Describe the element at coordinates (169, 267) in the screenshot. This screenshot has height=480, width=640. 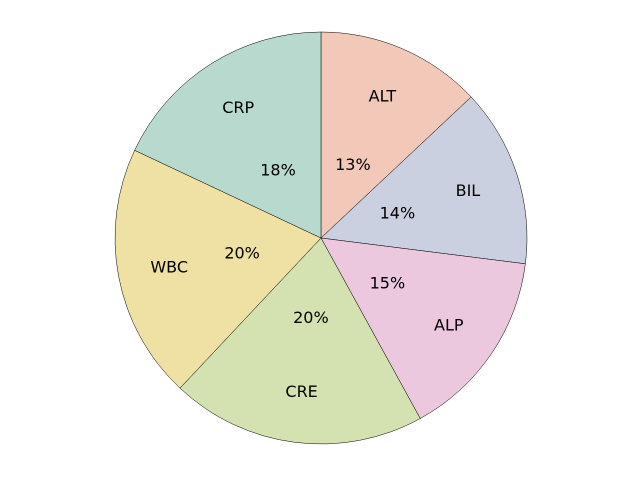
I see `slice-label-wbc: WBC` at that location.